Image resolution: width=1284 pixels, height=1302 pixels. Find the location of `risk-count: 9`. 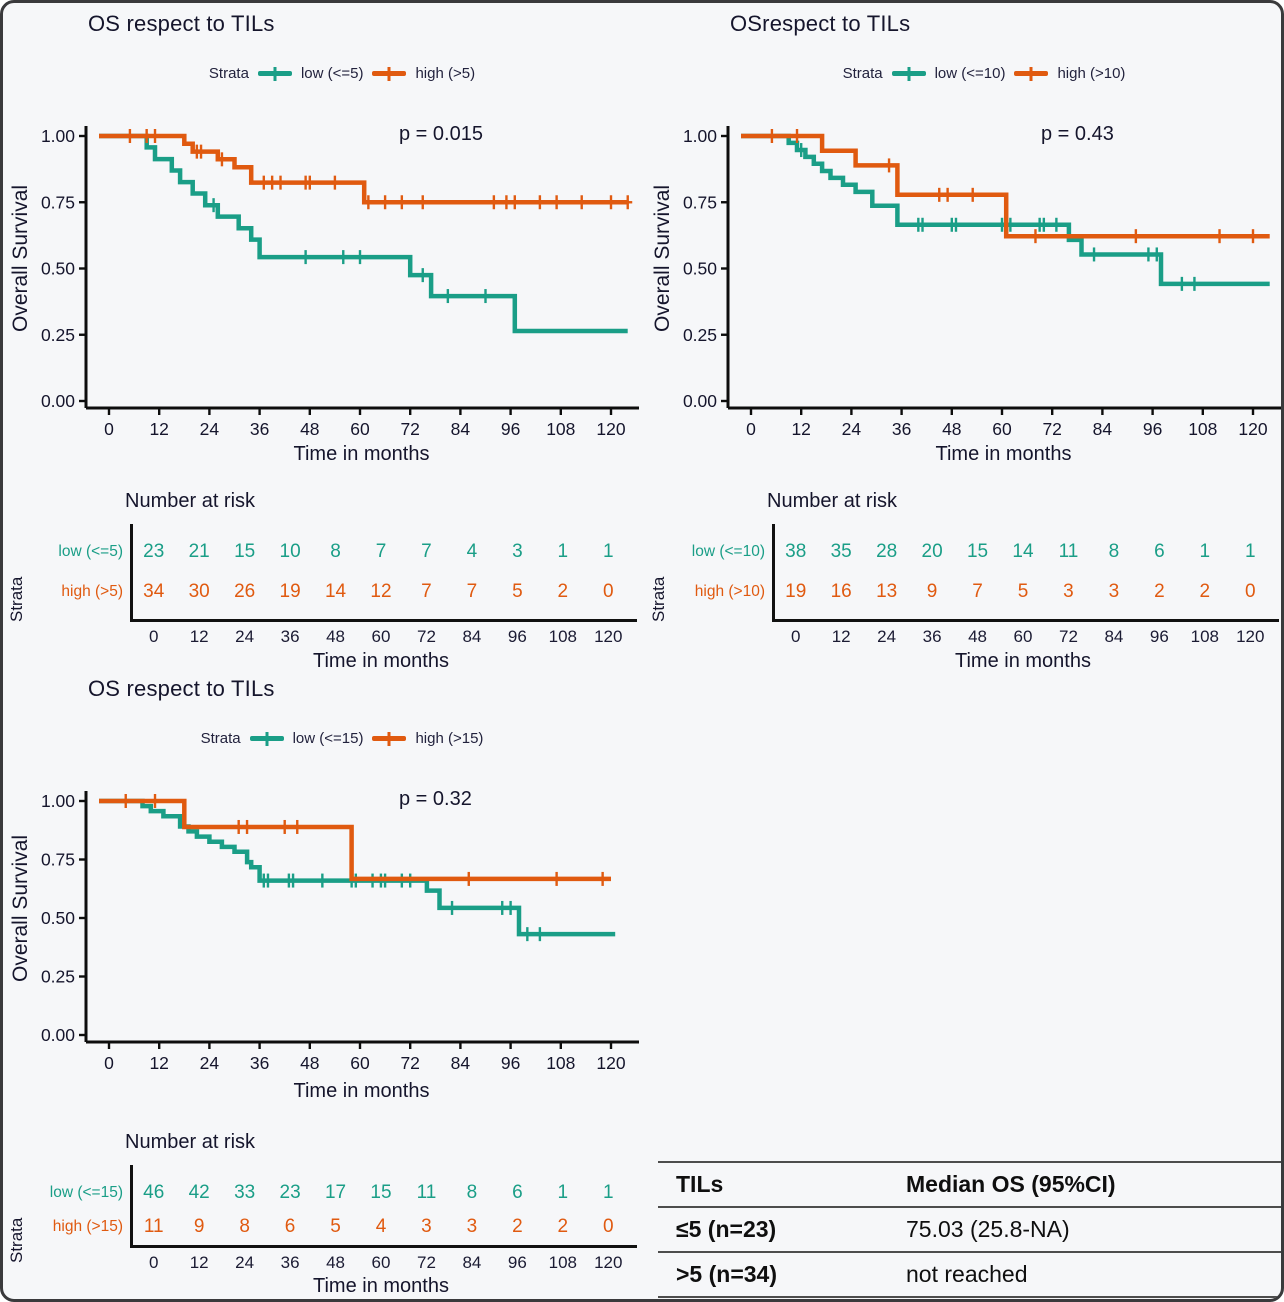

risk-count: 9 is located at coordinates (932, 591).